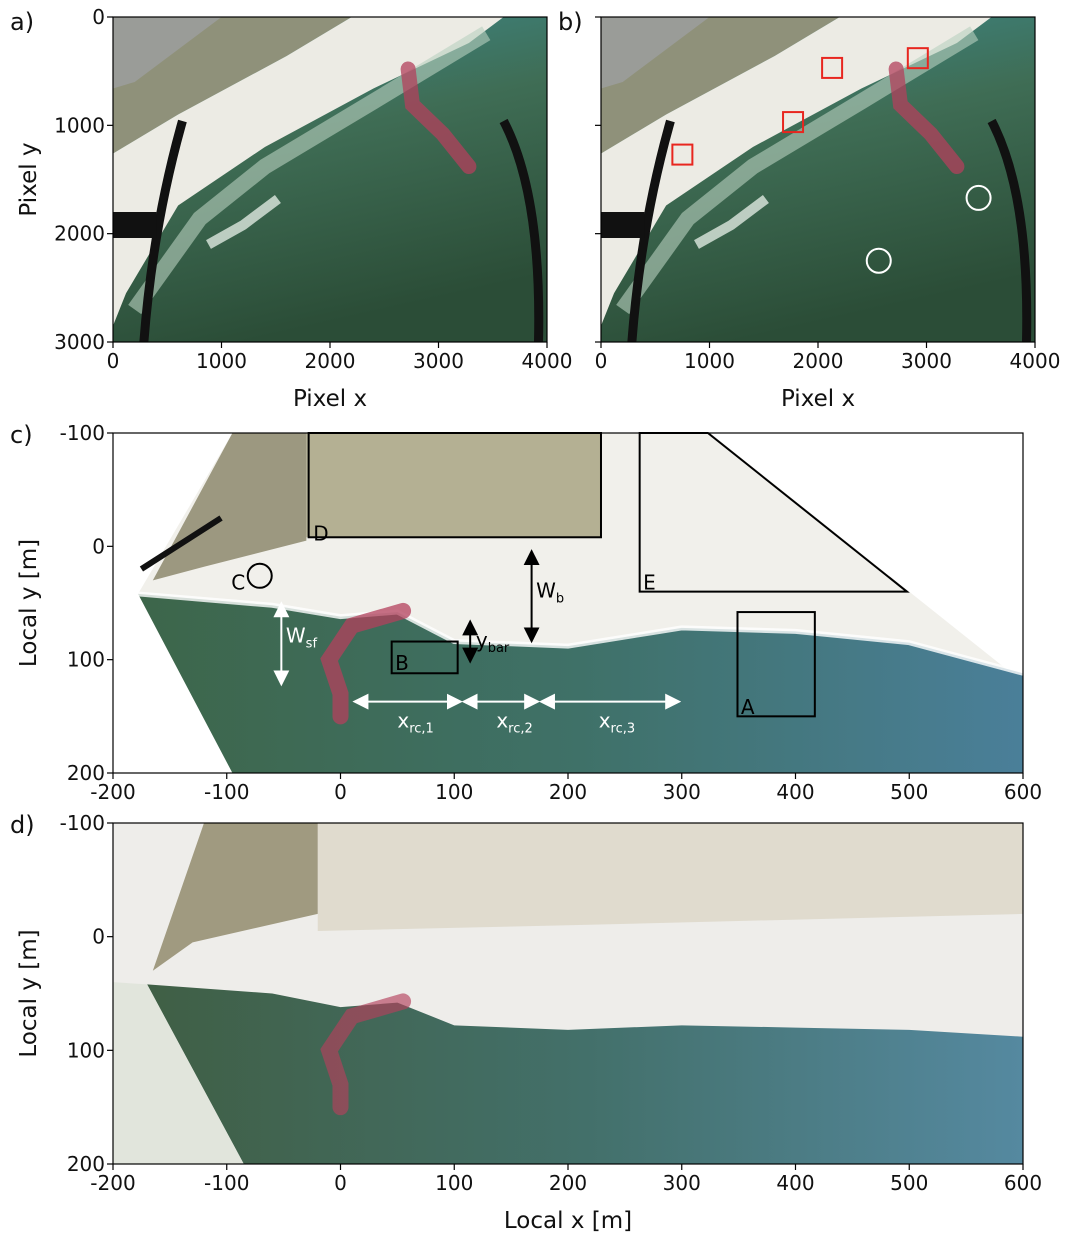 Image resolution: width=1068 pixels, height=1238 pixels. What do you see at coordinates (499, 648) in the screenshot?
I see `annotation-sub: bar` at bounding box center [499, 648].